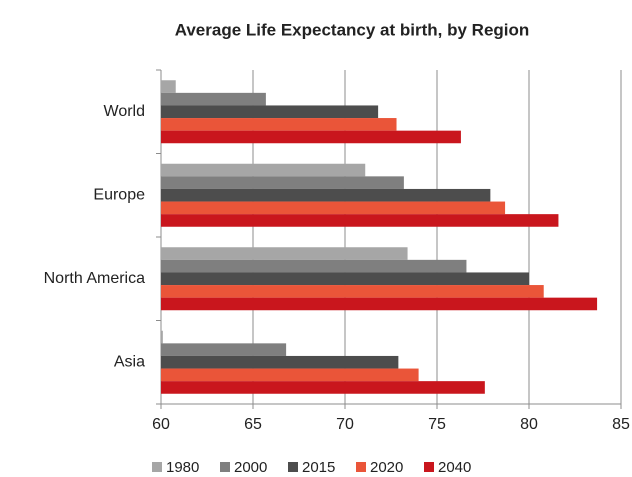 The width and height of the screenshot is (632, 477). What do you see at coordinates (345, 424) in the screenshot?
I see `x-tick-label: 70` at bounding box center [345, 424].